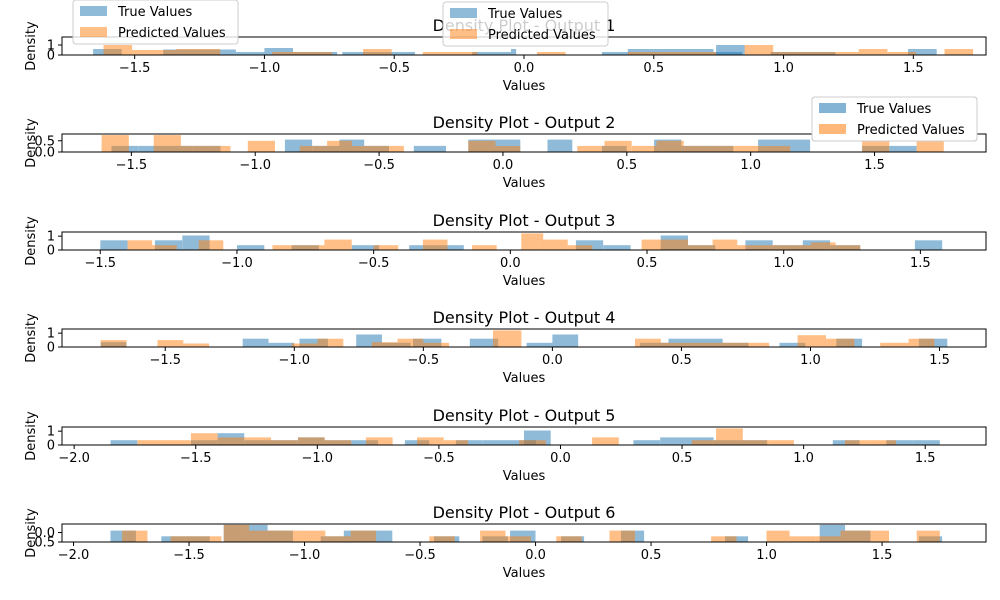 The height and width of the screenshot is (600, 1000). What do you see at coordinates (524, 415) in the screenshot?
I see `chart-title: Density Plot - Output 5` at bounding box center [524, 415].